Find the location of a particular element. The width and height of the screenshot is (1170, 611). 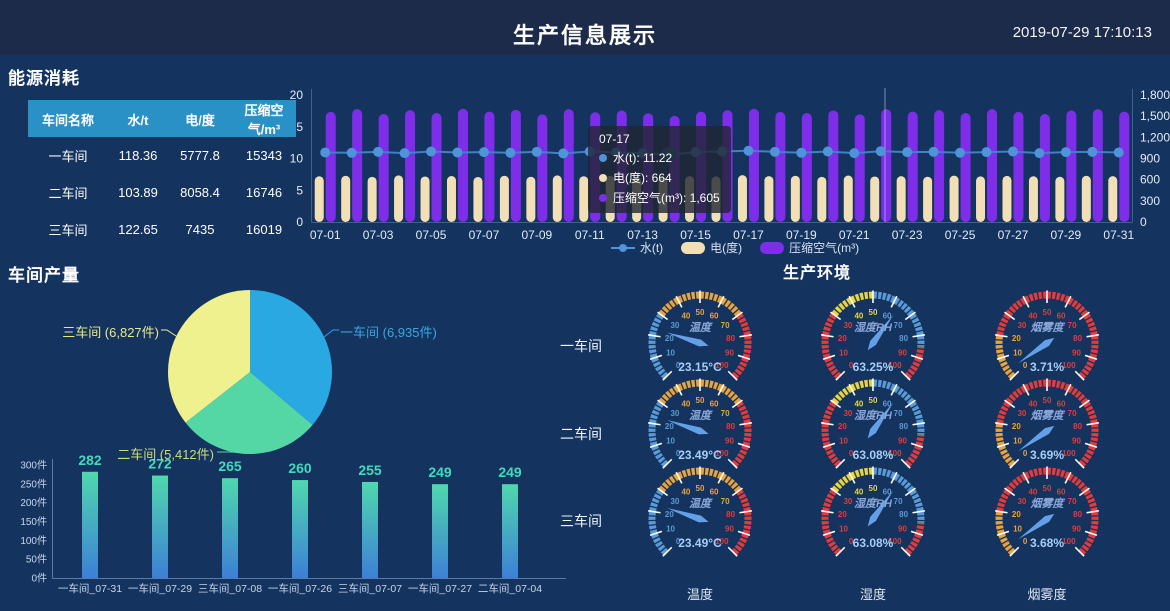

pie-label-workshop2: 二车间 (5,412件) is located at coordinates (165, 454).